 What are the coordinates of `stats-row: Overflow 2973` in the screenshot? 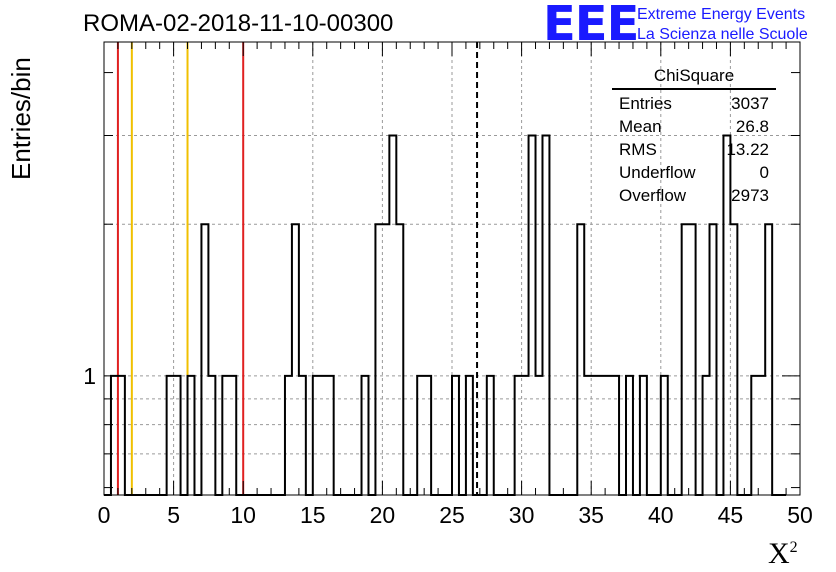 It's located at (694, 195).